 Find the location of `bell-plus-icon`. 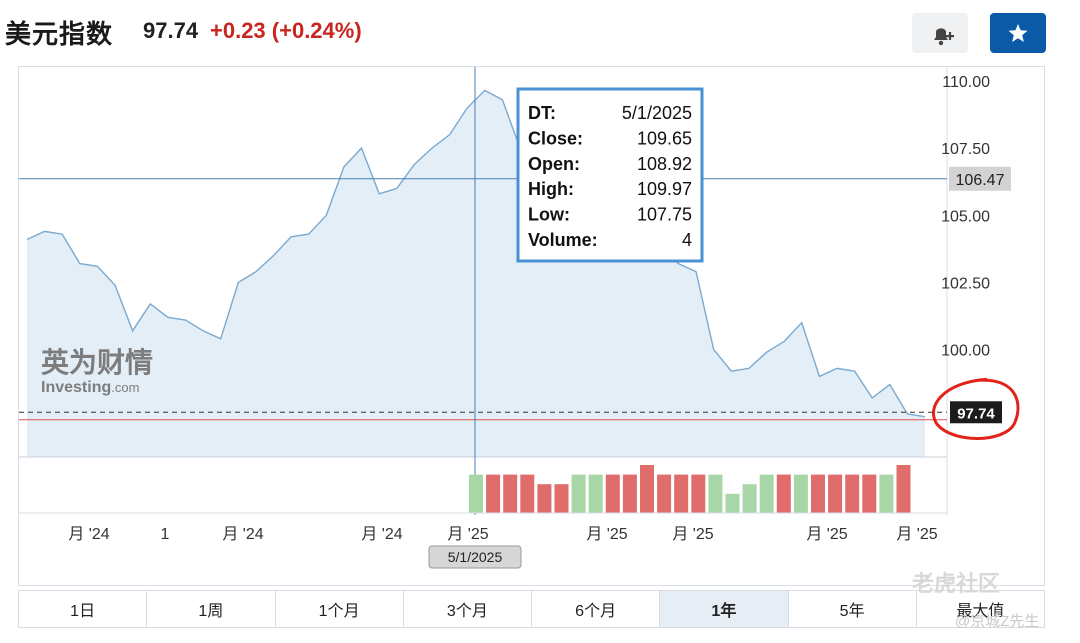

bell-plus-icon is located at coordinates (944, 37).